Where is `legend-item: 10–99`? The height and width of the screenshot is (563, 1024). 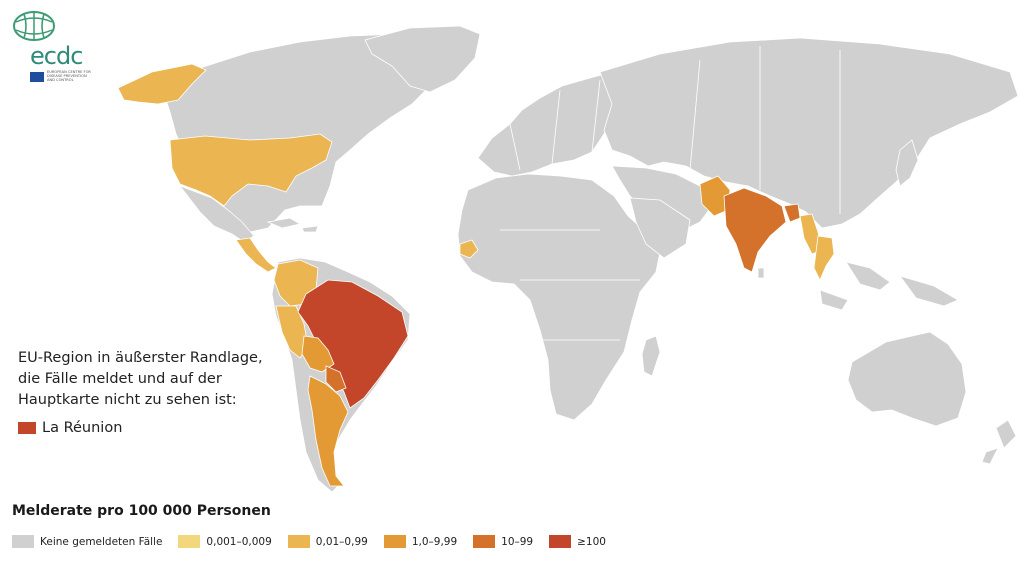
legend-item: 10–99 is located at coordinates (503, 541).